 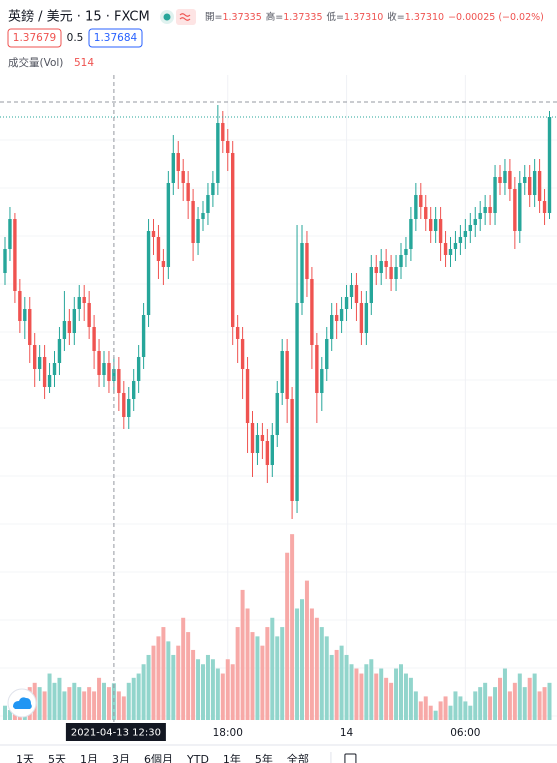 What do you see at coordinates (363, 17) in the screenshot?
I see `ohlc-value: 1.37310` at bounding box center [363, 17].